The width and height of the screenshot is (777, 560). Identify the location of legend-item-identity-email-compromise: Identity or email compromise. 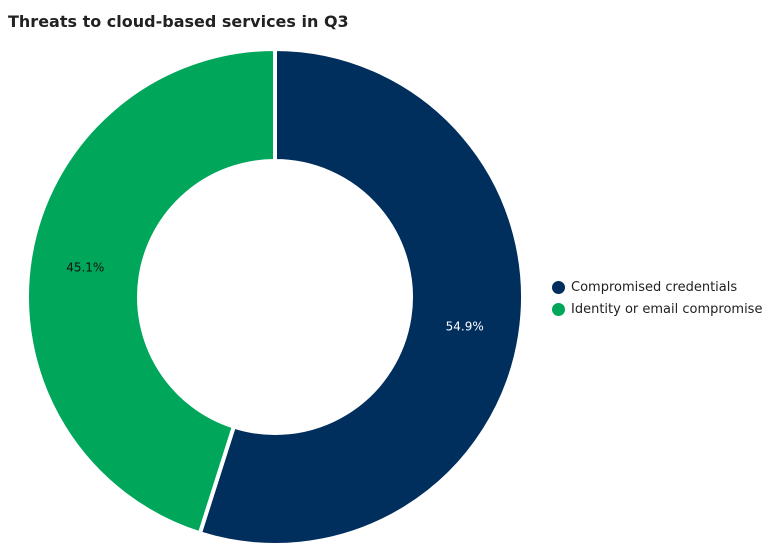
(657, 309).